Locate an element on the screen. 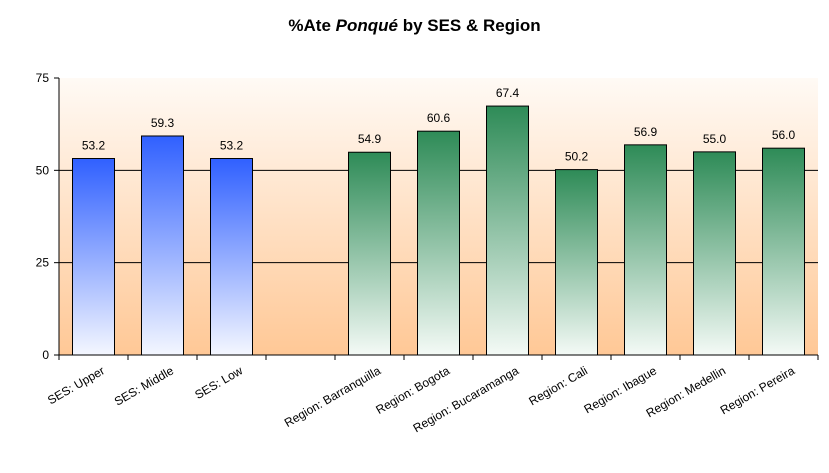 This screenshot has width=829, height=473. chart-title: %Ate Ponqué by SES & Region is located at coordinates (414, 26).